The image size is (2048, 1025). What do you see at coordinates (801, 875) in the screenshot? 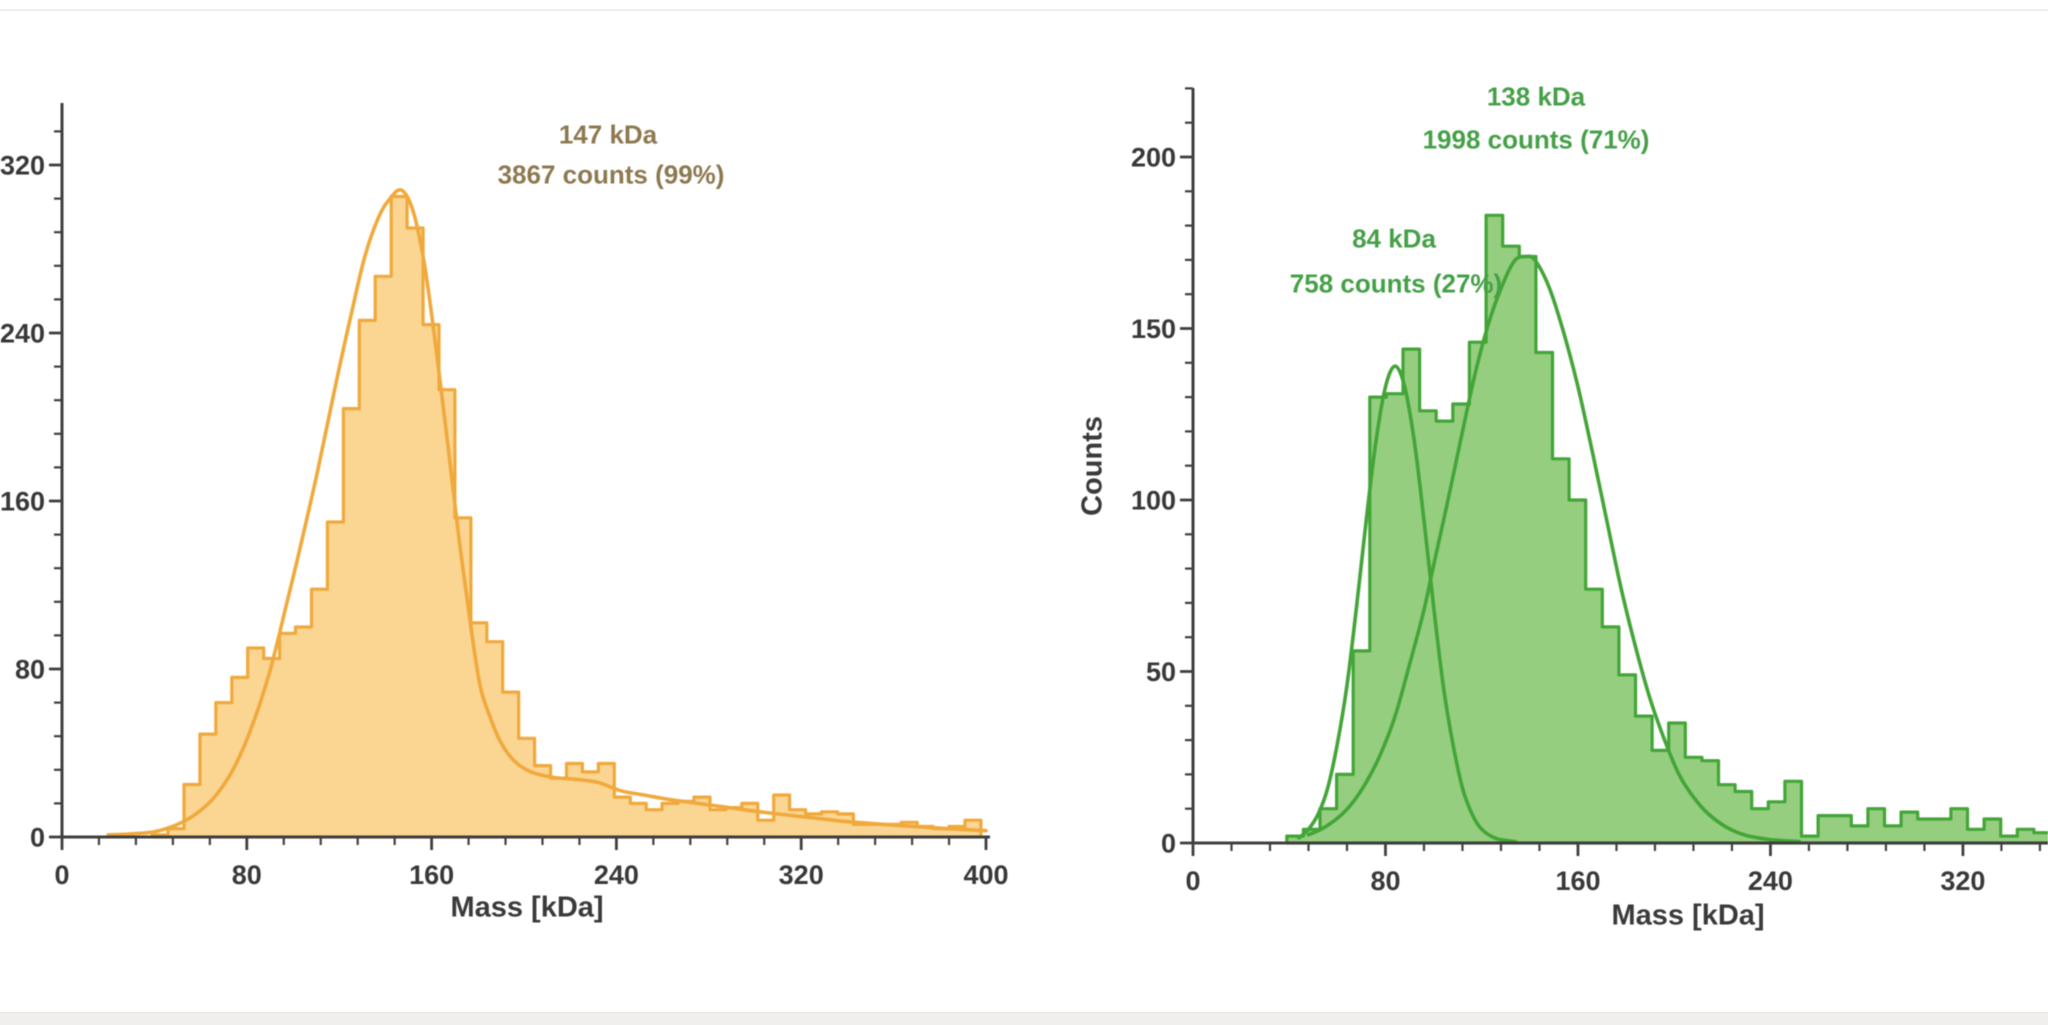
I see `x-tick-label-left-320: 320` at bounding box center [801, 875].